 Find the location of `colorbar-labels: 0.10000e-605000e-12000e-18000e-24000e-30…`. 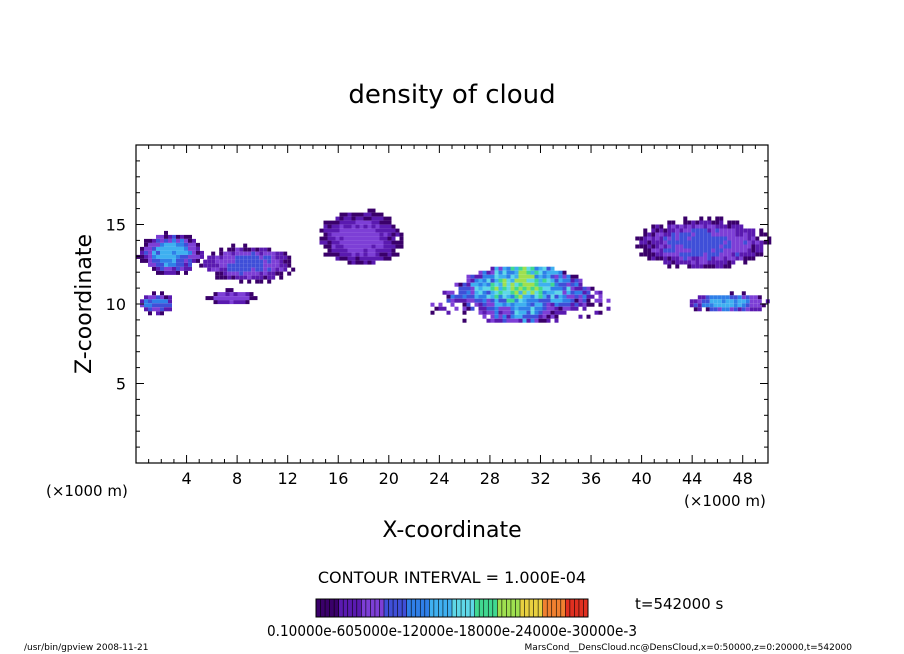

colorbar-labels: 0.10000e-605000e-12000e-18000e-24000e-30… is located at coordinates (452, 631).